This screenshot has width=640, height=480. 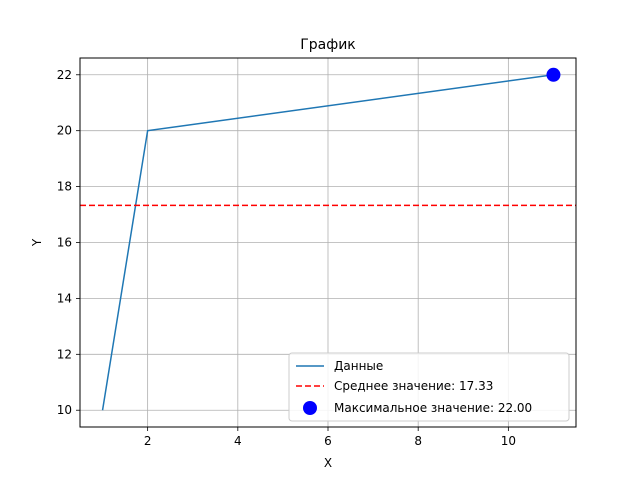 What do you see at coordinates (433, 408) in the screenshot?
I see `legend-entry-max: Максимальное значение: 22.00` at bounding box center [433, 408].